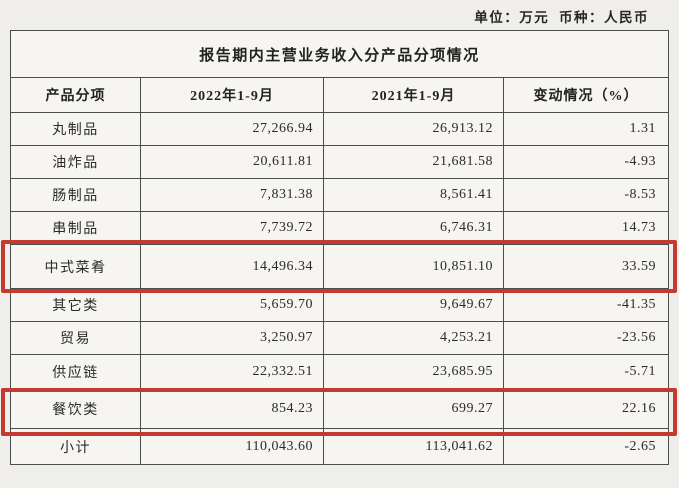 The height and width of the screenshot is (488, 679). Describe the element at coordinates (586, 162) in the screenshot. I see `change-cell: -4.93` at that location.